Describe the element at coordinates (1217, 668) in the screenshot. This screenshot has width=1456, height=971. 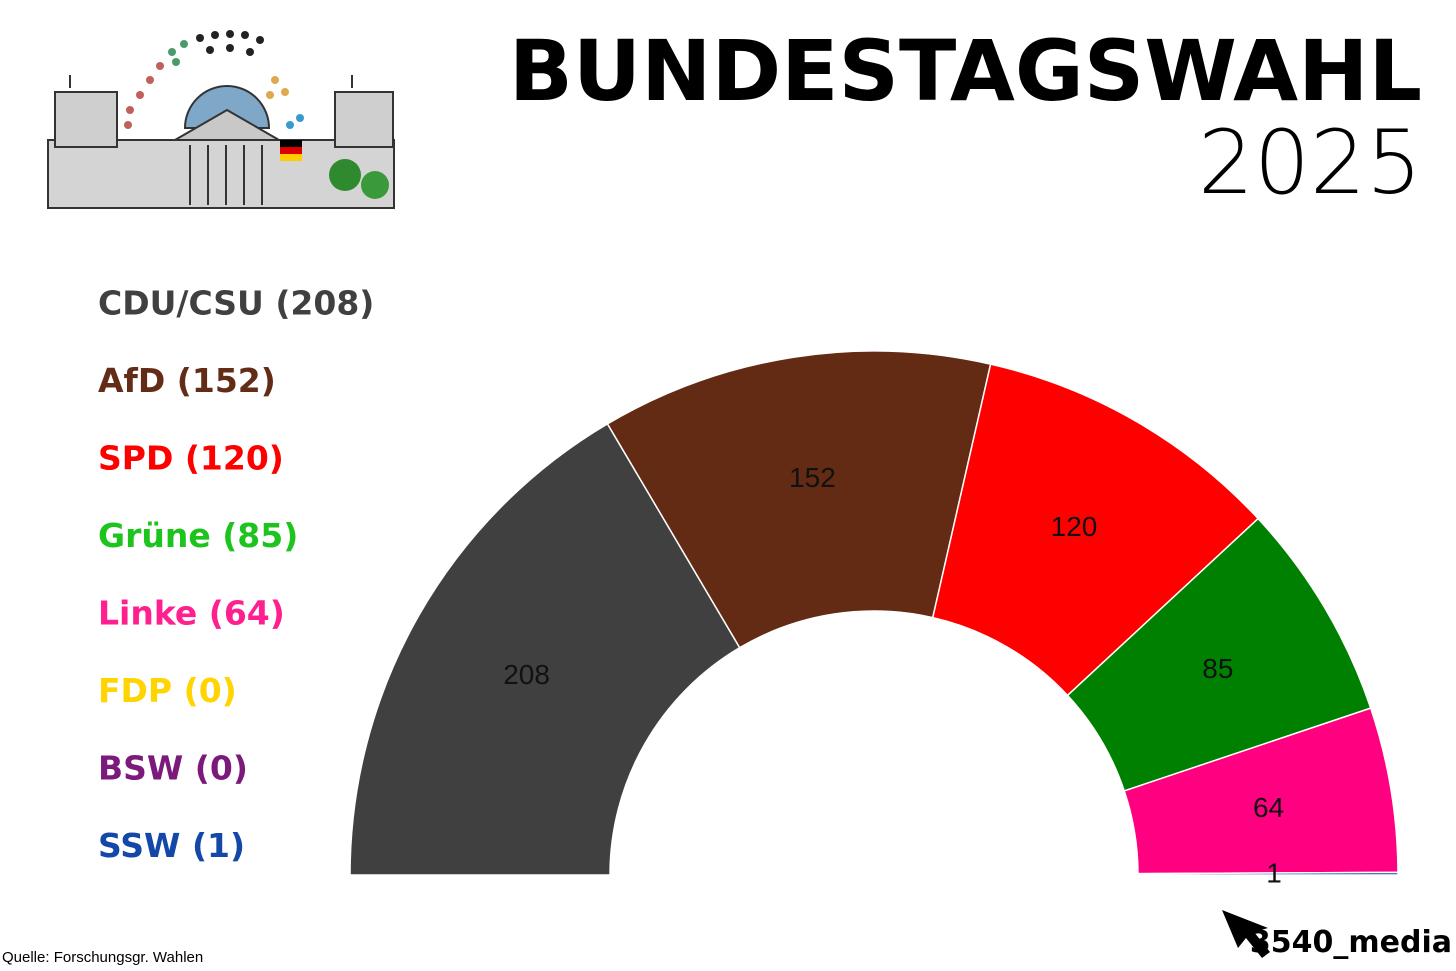
I see `data-label: 85` at that location.